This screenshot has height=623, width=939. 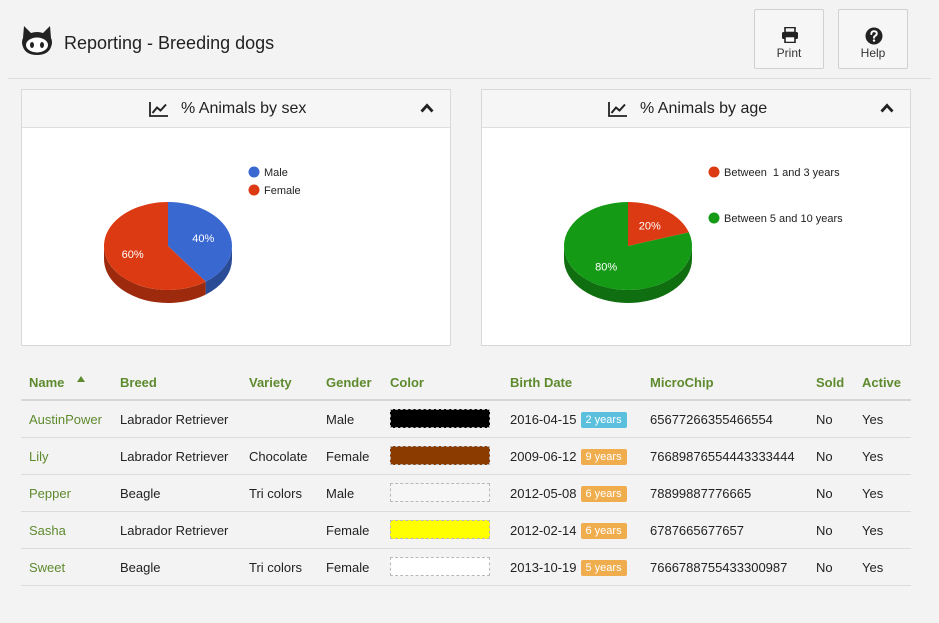 What do you see at coordinates (47, 530) in the screenshot?
I see `cell-name: Sasha` at bounding box center [47, 530].